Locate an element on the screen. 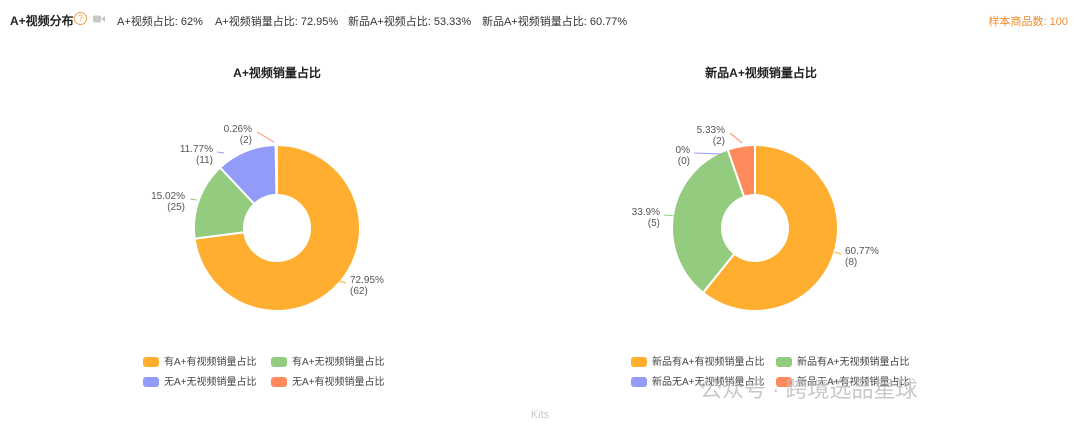 Image resolution: width=1080 pixels, height=432 pixels. stat-video-sales-ratio: A+视频销量占比: 72.95% is located at coordinates (277, 22).